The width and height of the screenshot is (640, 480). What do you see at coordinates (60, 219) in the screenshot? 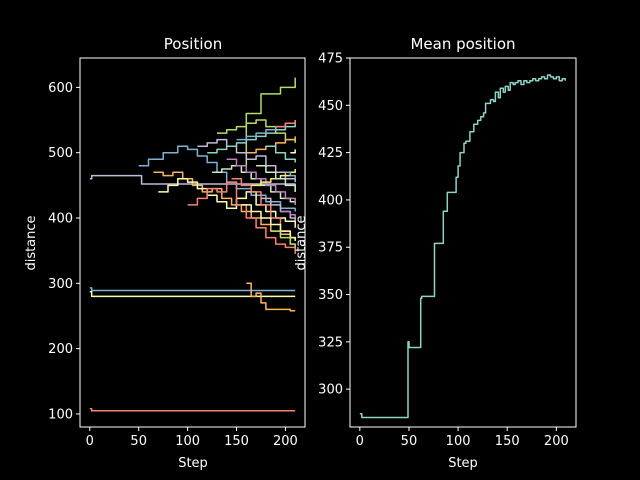
I see `position-y-tick-label: 400` at bounding box center [60, 219].